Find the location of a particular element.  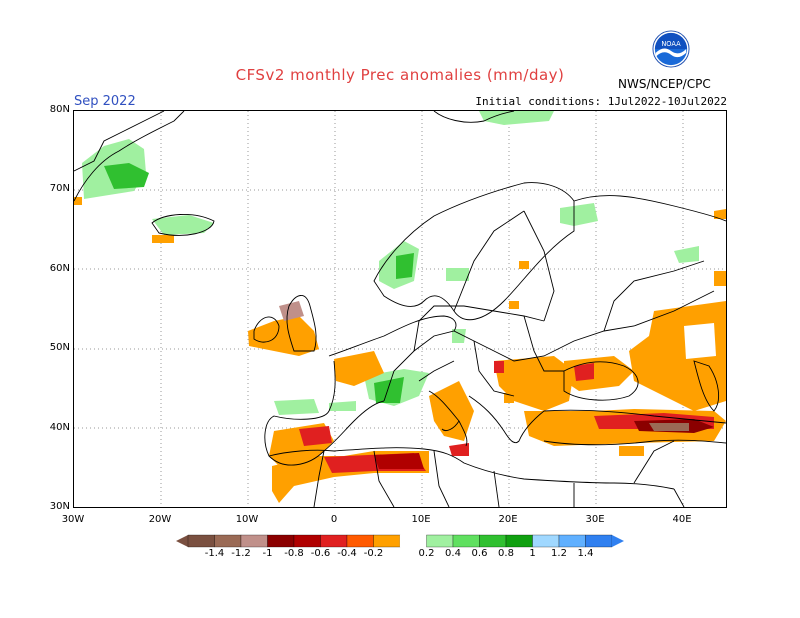

initial-conditions: Initial conditions: 1Jul2022-10Jul2022 is located at coordinates (601, 101).